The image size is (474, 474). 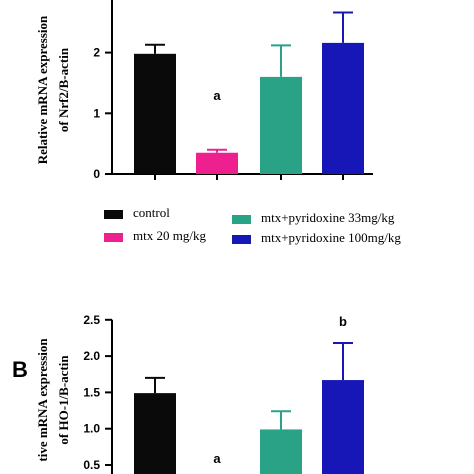 I want to click on y-axis-label: of Nrf2/B-actin, so click(x=63, y=89).